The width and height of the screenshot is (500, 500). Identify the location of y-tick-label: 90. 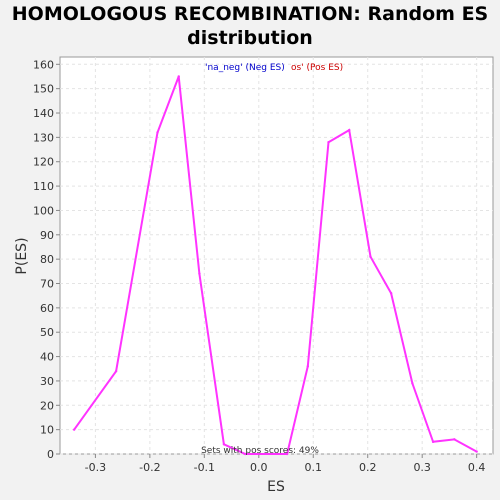
(47, 235).